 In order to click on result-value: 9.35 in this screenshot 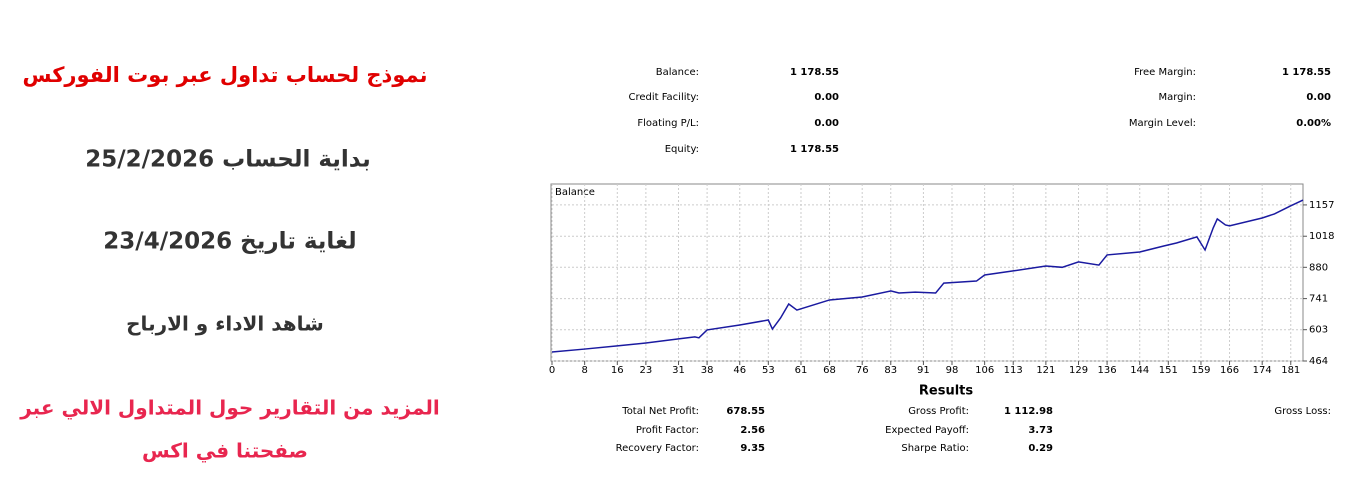, I will do `click(752, 448)`.